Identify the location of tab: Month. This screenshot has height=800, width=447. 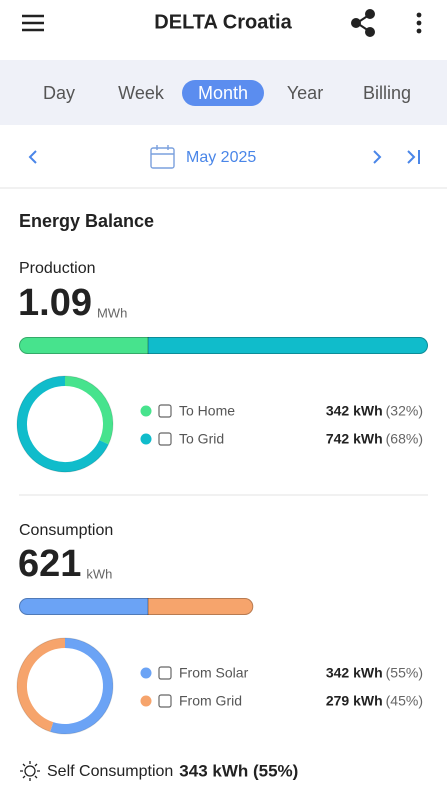
(223, 93).